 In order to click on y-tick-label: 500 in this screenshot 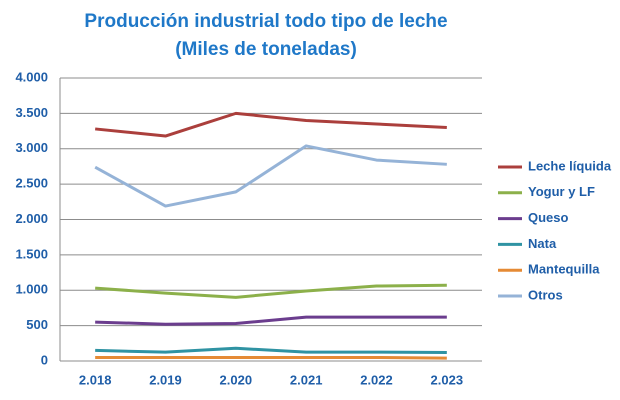, I will do `click(37, 324)`.